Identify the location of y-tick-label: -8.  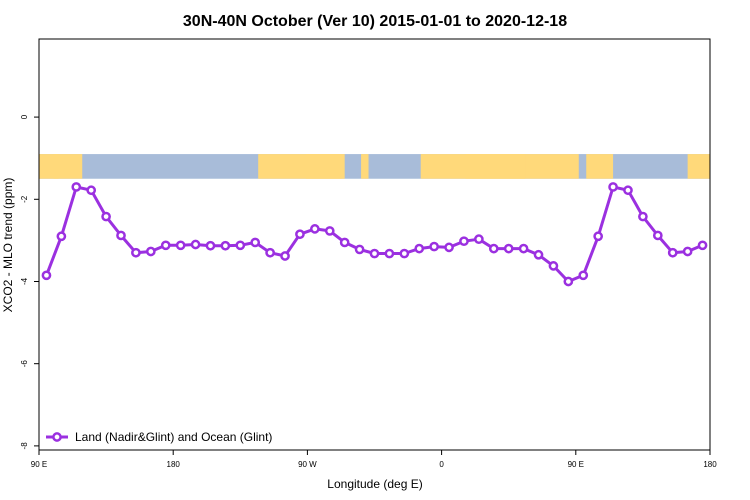
(24, 446).